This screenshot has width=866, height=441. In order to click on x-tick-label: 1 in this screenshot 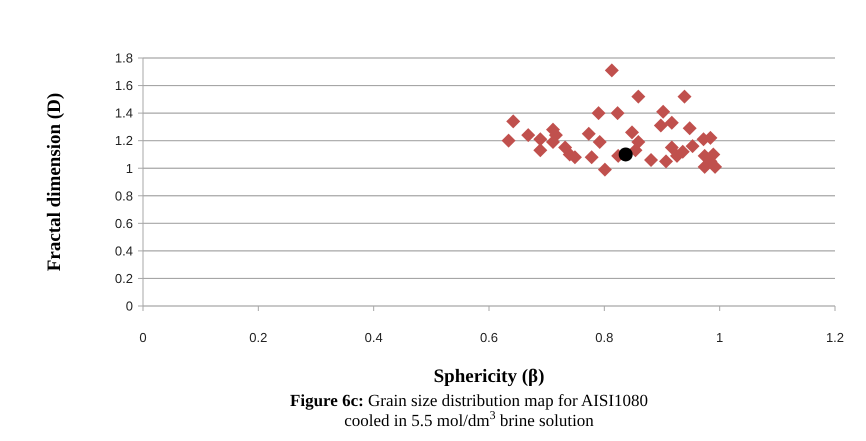, I will do `click(720, 337)`.